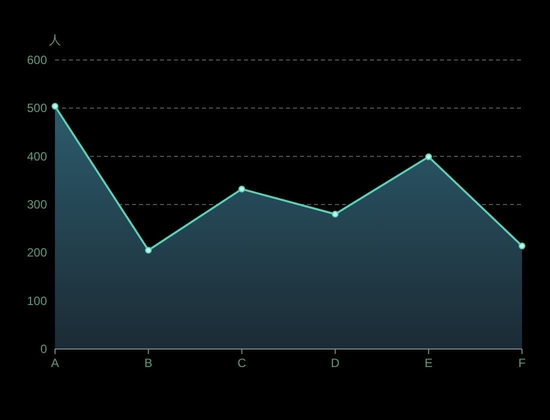 This screenshot has height=420, width=550. Describe the element at coordinates (37, 205) in the screenshot. I see `y-tick-label: 300` at that location.